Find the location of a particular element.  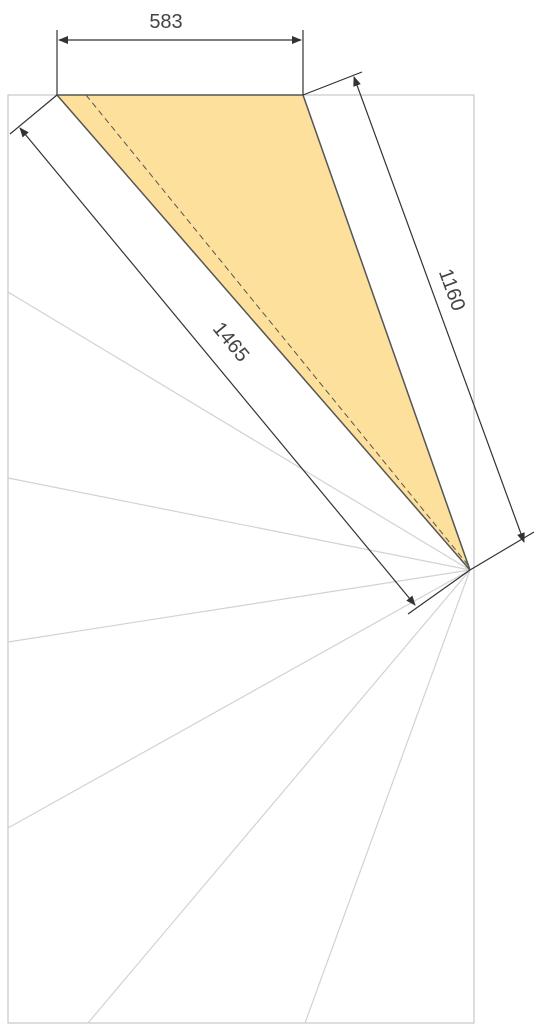

dimension-label-long: 1465 is located at coordinates (230, 342).